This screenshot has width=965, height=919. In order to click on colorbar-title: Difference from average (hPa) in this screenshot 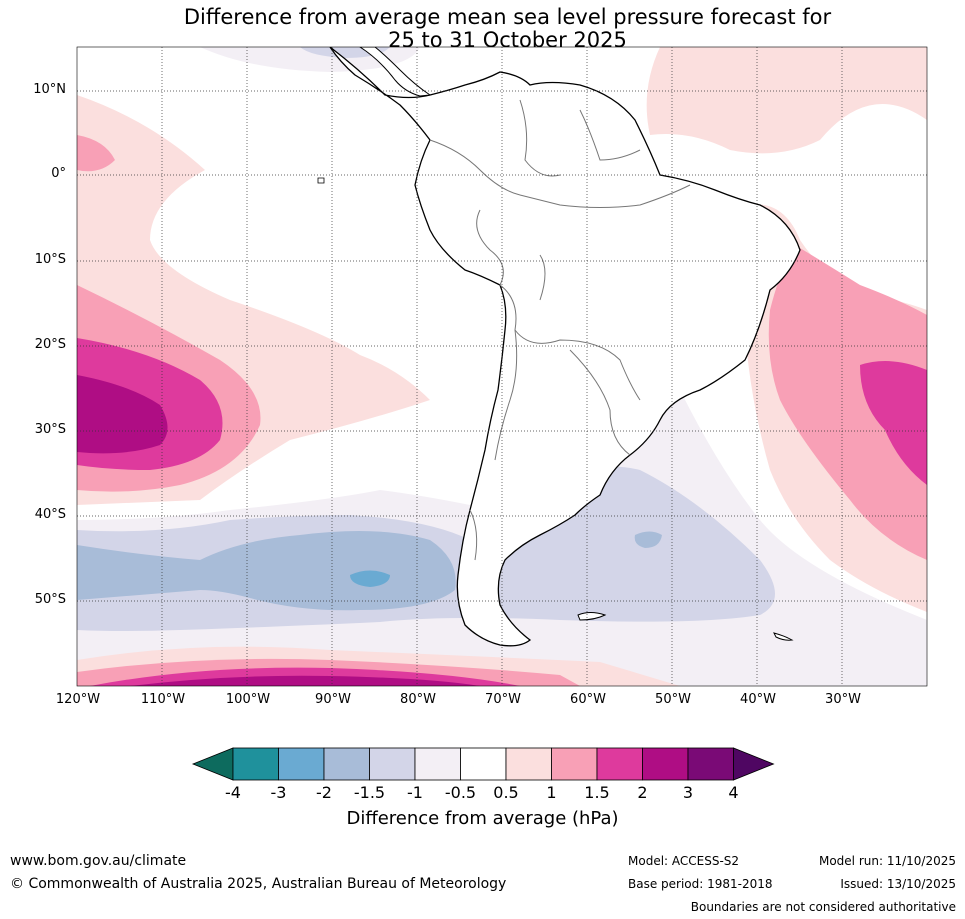, I will do `click(482, 818)`.